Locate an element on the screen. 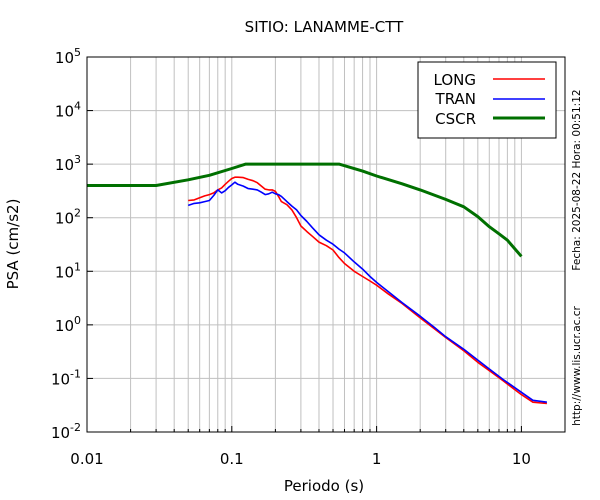 The height and width of the screenshot is (500, 600). datetime-stamp: Fecha: 2025-08-22 Hora: 00:51:12 is located at coordinates (577, 179).